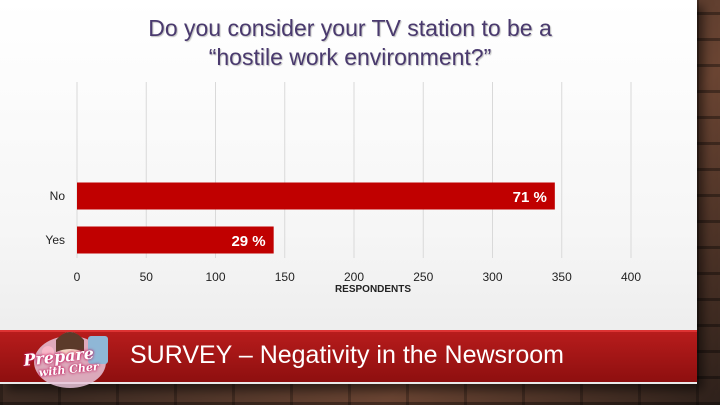 The height and width of the screenshot is (405, 720). Describe the element at coordinates (423, 277) in the screenshot. I see `x-tick-label: 250` at that location.